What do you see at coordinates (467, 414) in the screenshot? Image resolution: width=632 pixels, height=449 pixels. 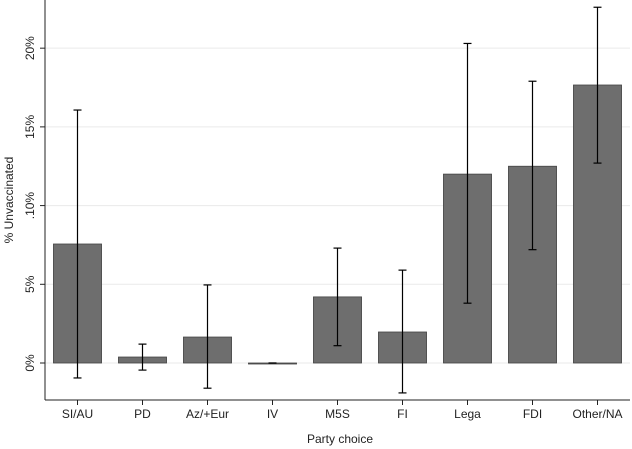 I see `x-tick-label: Lega` at bounding box center [467, 414].